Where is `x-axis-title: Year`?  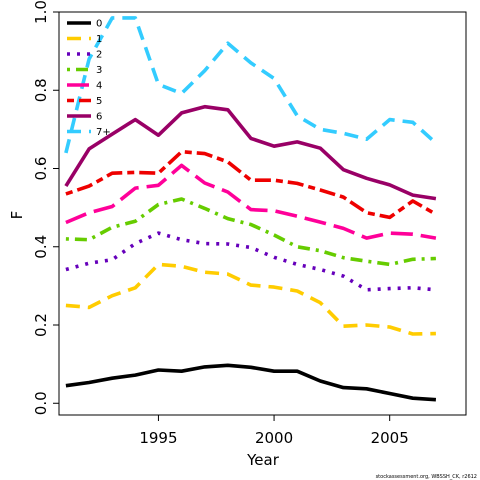 x-axis-title: Year is located at coordinates (263, 460).